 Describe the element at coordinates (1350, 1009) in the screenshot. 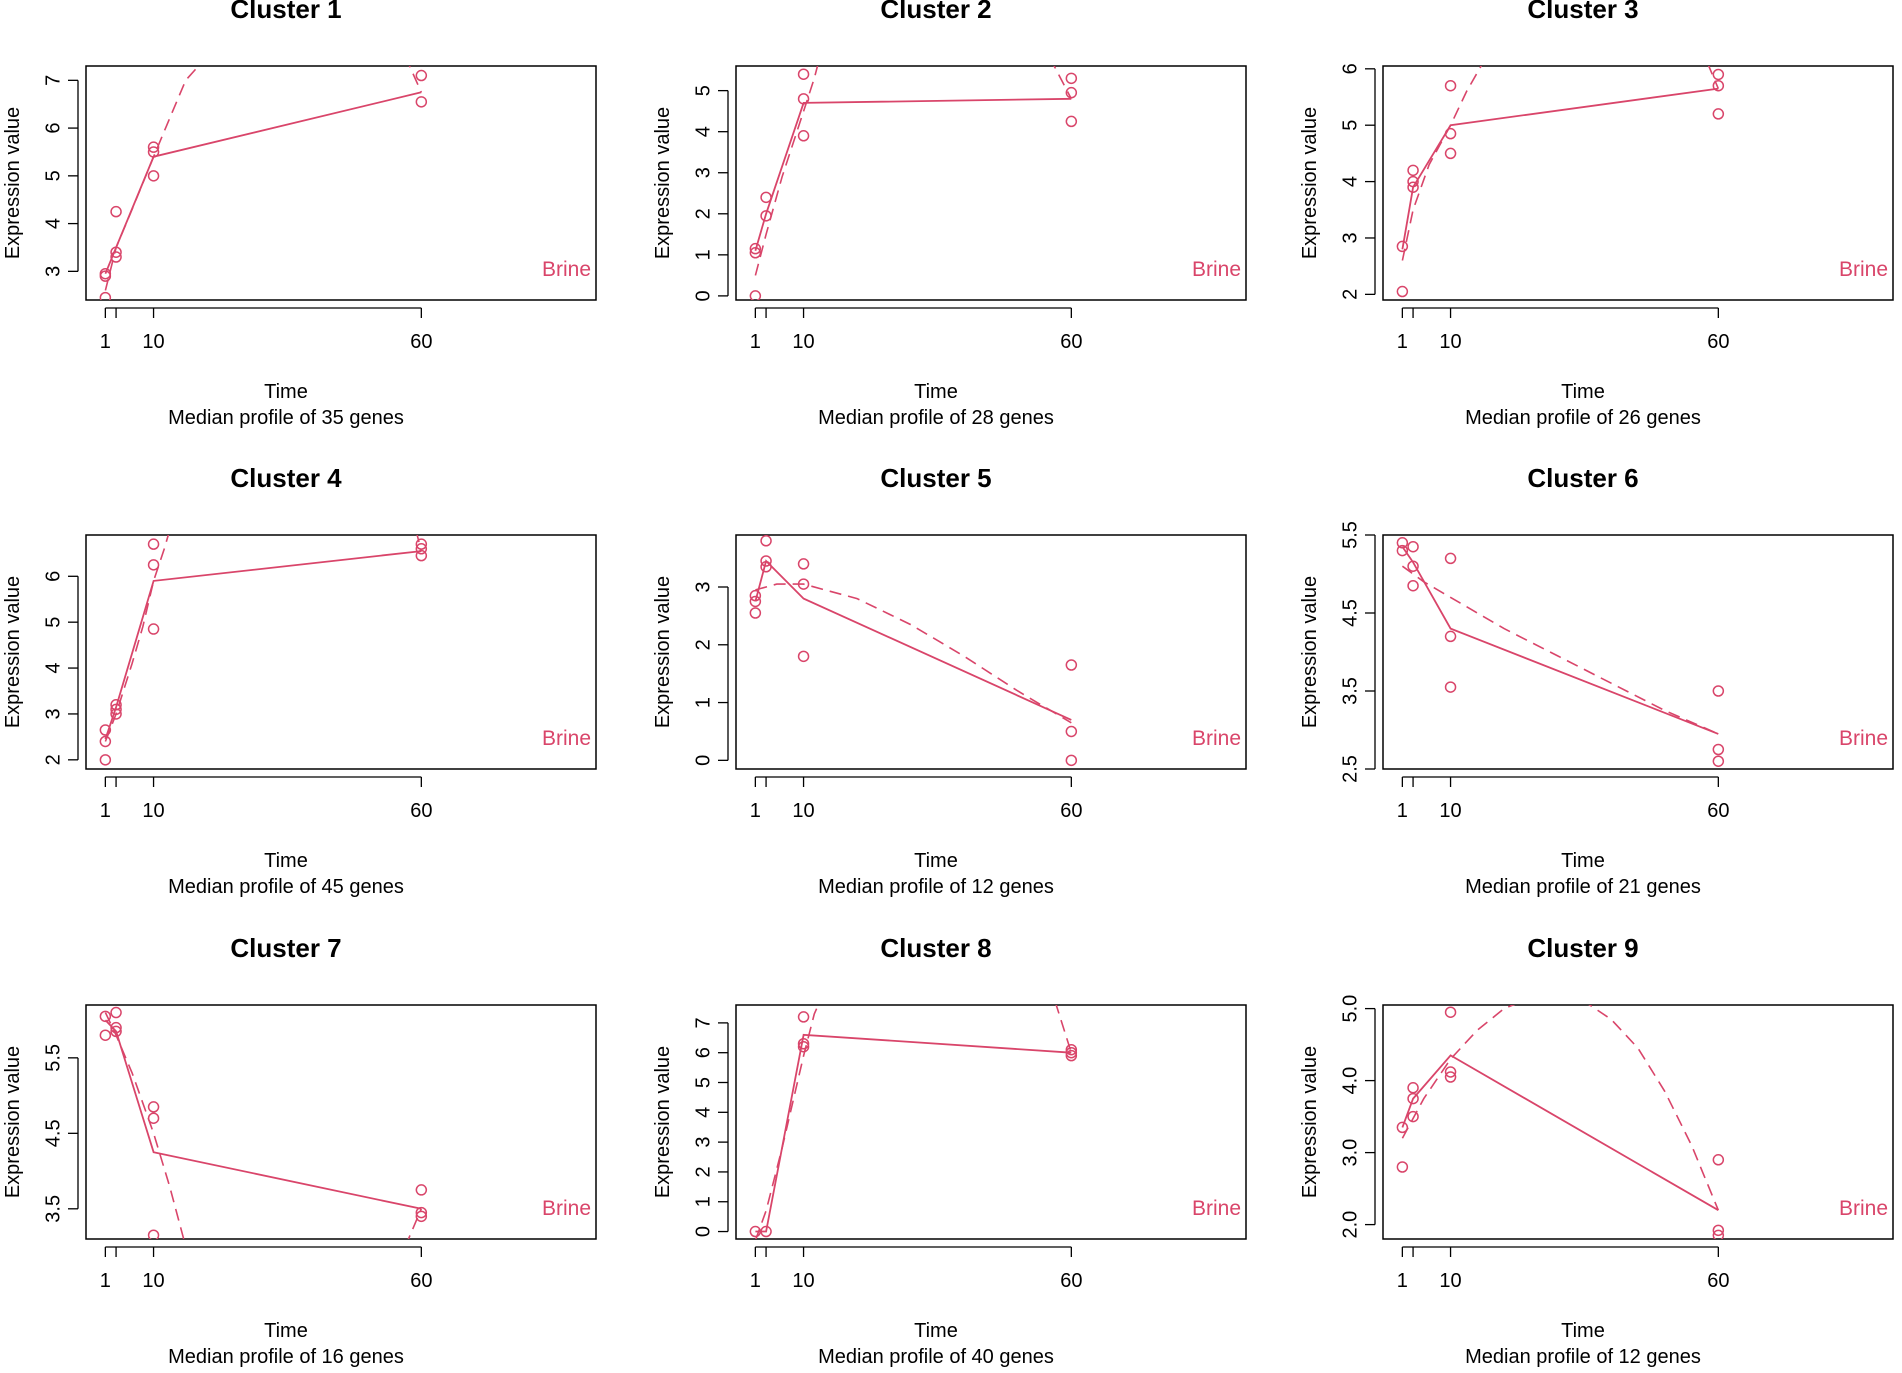

I see `y-tick-label: 5.0` at that location.